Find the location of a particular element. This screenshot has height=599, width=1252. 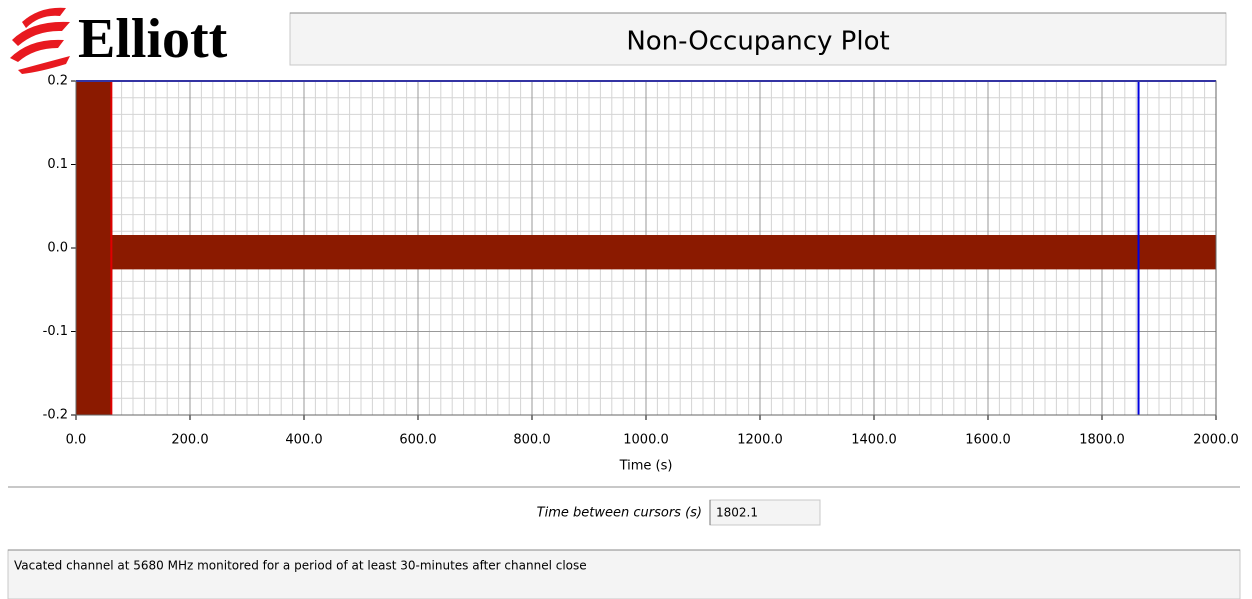

cursor-readout-value: 1802.1 is located at coordinates (737, 513).